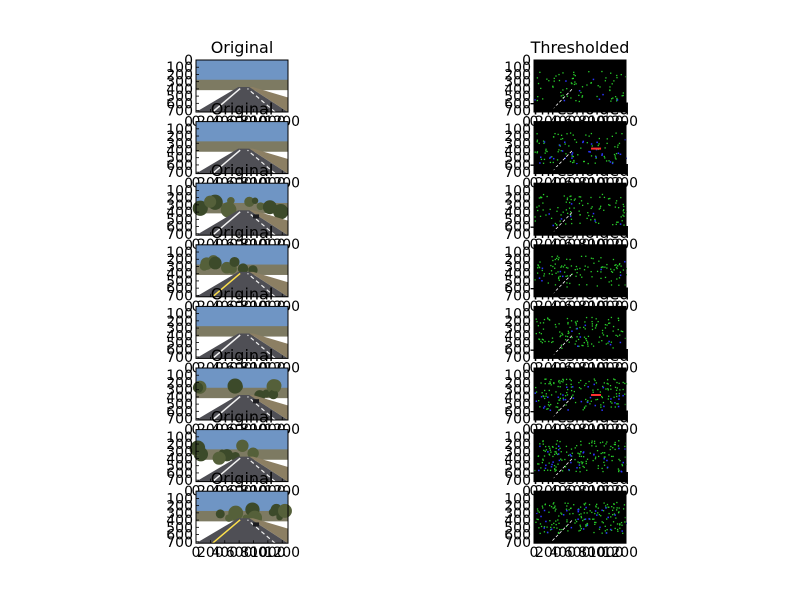 The image size is (800, 600). Describe the element at coordinates (196, 553) in the screenshot. I see `x-tick-label: 0` at that location.